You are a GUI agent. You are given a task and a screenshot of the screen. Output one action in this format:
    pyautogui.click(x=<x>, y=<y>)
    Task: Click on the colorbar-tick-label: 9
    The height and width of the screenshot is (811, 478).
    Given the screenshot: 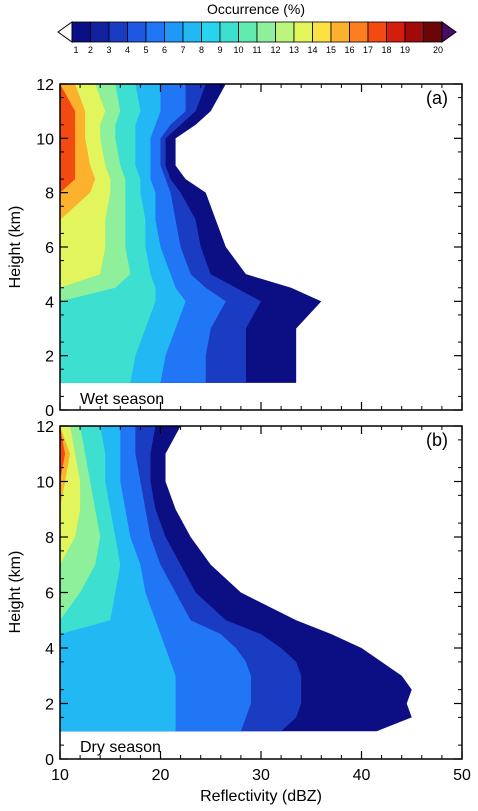 What is the action you would take?
    pyautogui.click(x=219, y=50)
    